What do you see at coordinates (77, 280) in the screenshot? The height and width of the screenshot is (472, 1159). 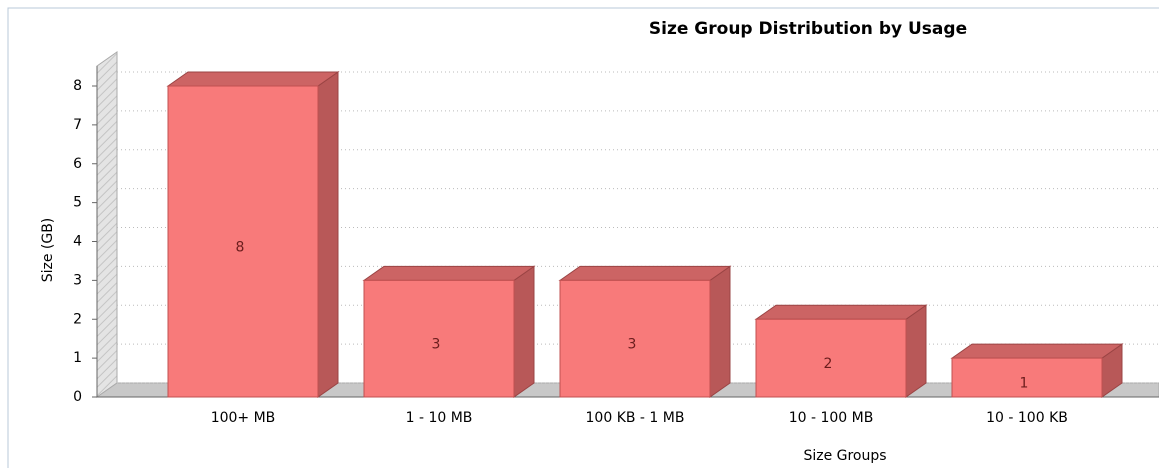 I see `y-tick-label: 3` at bounding box center [77, 280].